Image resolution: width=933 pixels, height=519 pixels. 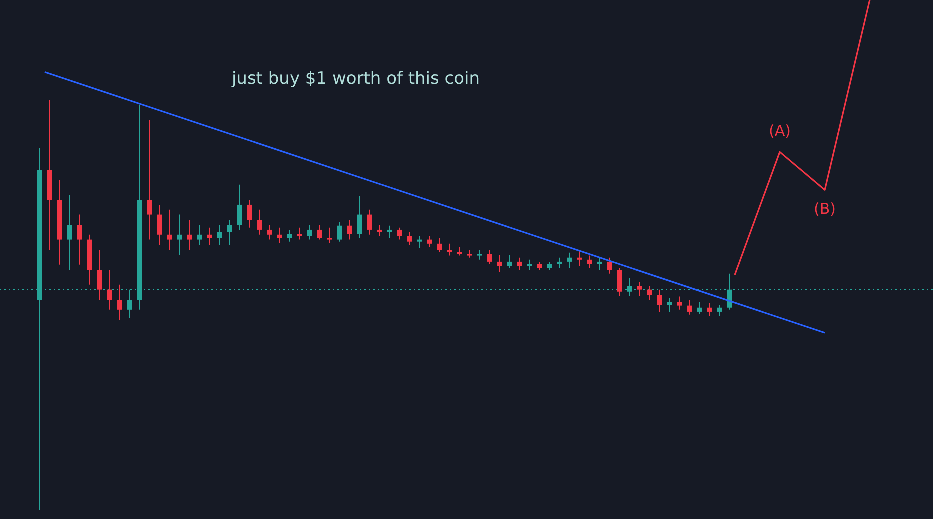 What do you see at coordinates (825, 209) in the screenshot?
I see `annotation: (B)` at bounding box center [825, 209].